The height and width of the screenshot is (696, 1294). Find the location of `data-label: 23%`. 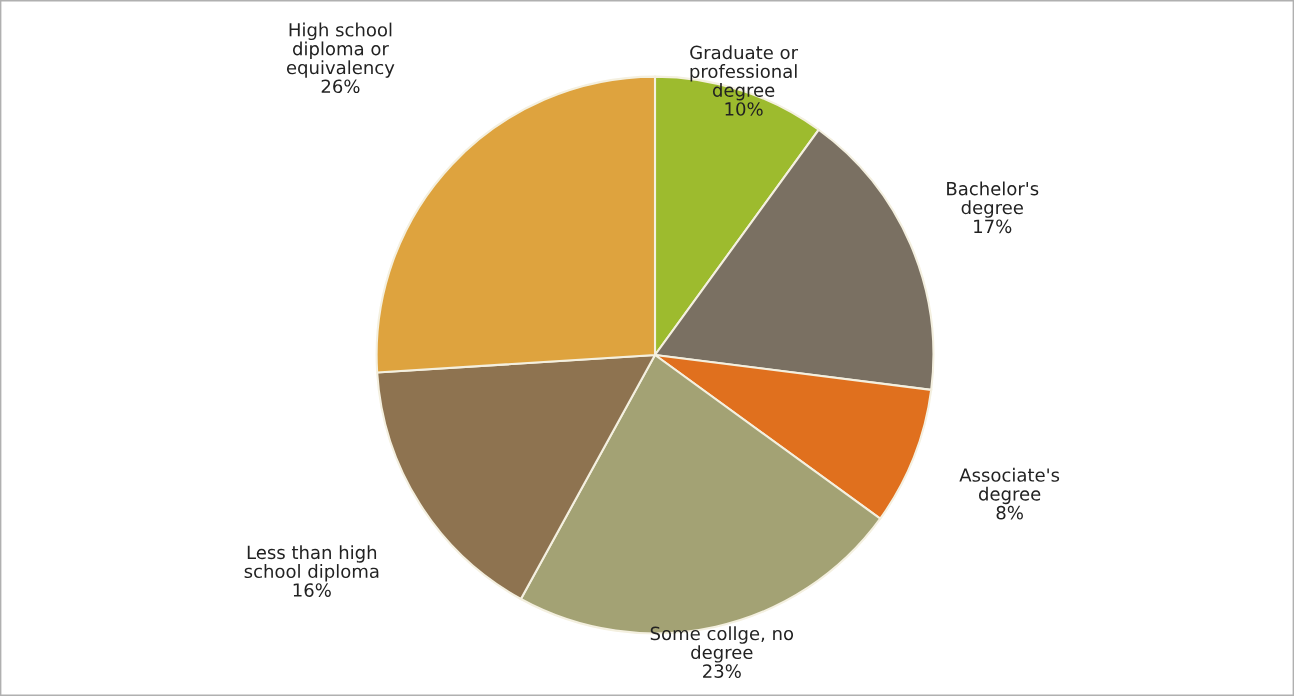

data-label: 23% is located at coordinates (722, 671).